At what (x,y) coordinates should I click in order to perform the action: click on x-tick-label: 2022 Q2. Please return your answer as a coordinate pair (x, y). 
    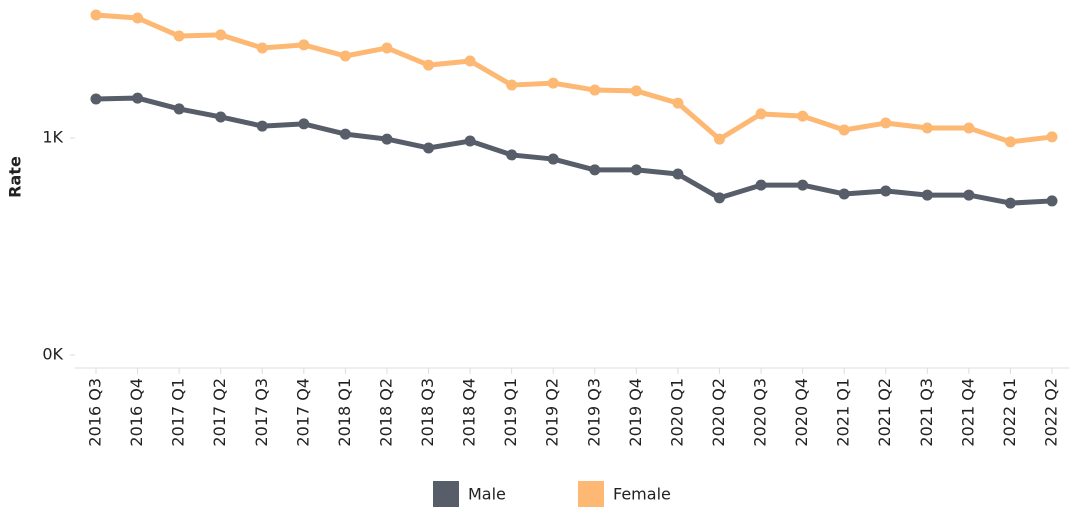
    Looking at the image, I should click on (1051, 412).